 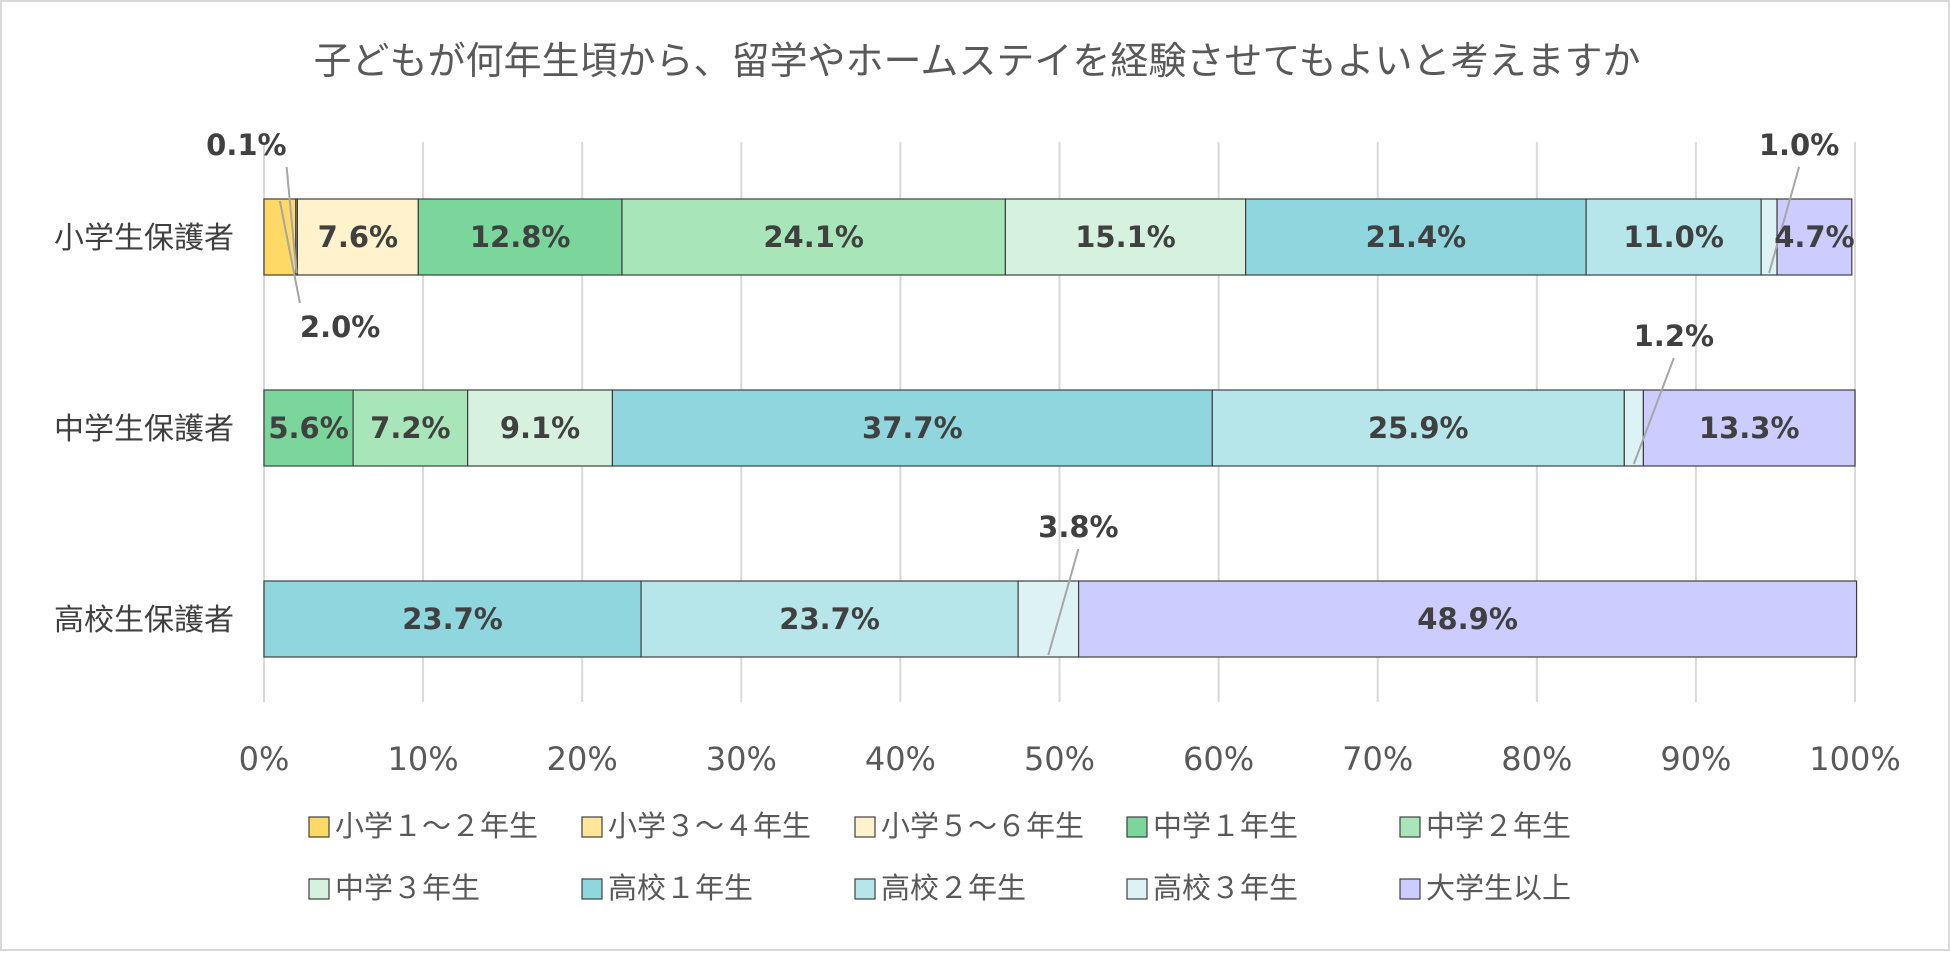 What do you see at coordinates (982, 826) in the screenshot?
I see `legend-label: 小学５～６年生` at bounding box center [982, 826].